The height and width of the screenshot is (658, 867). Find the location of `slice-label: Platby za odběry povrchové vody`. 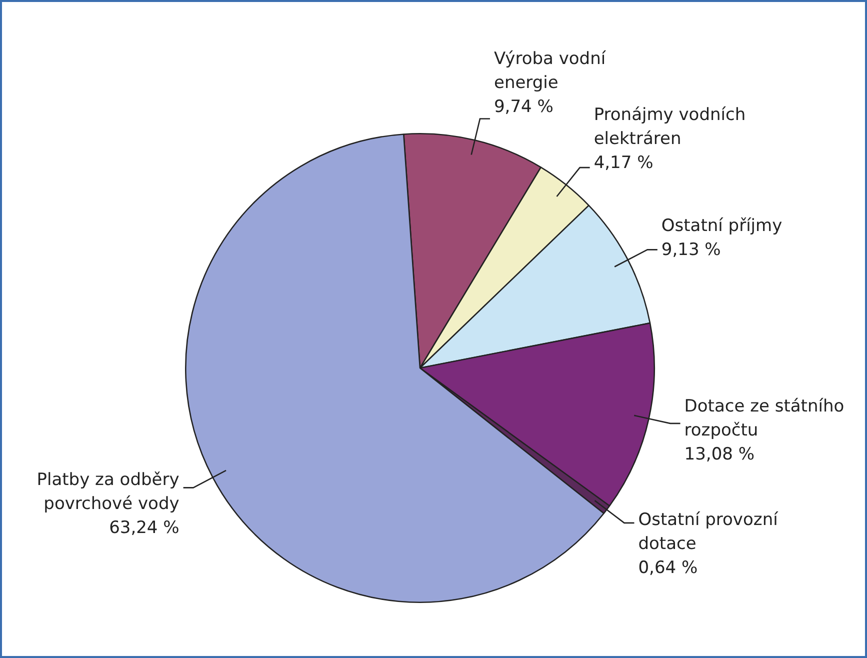

slice-label: Platby za odběry povrchové vody is located at coordinates (108, 492).